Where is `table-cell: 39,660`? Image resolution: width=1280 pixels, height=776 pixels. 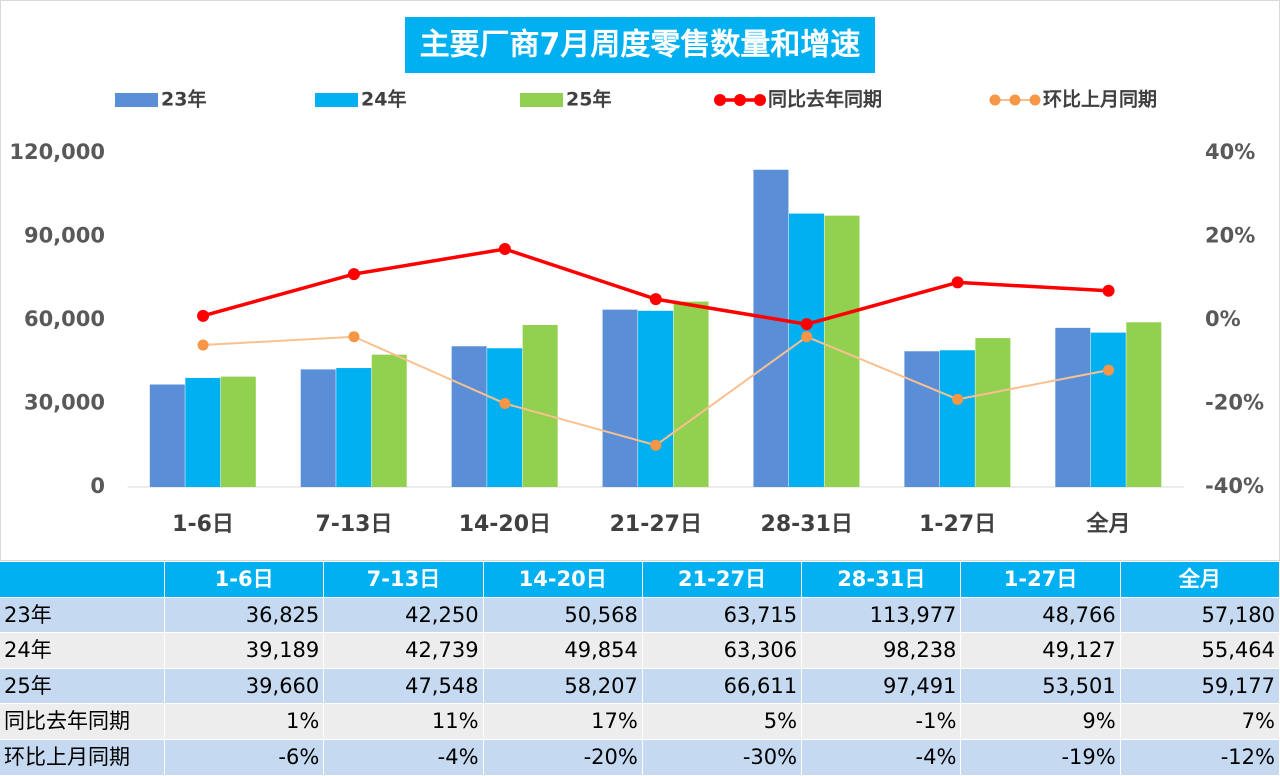 table-cell: 39,660 is located at coordinates (245, 686).